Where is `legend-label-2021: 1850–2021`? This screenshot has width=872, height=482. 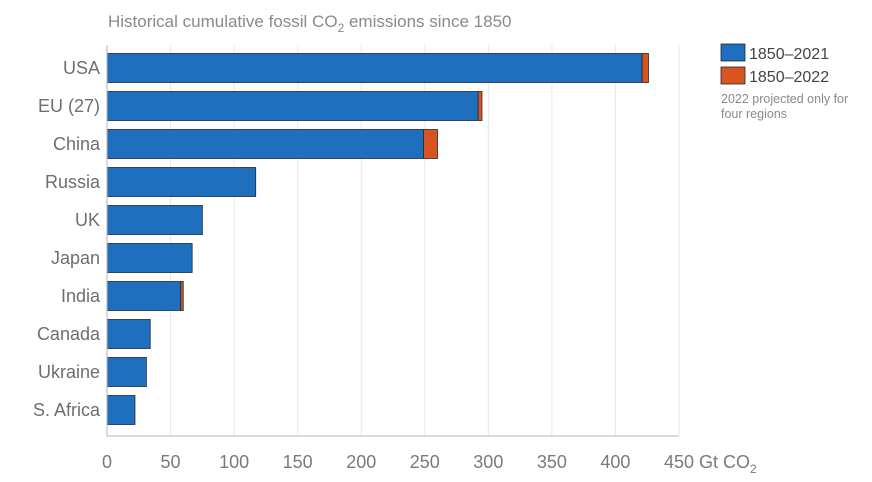 legend-label-2021: 1850–2021 is located at coordinates (789, 54).